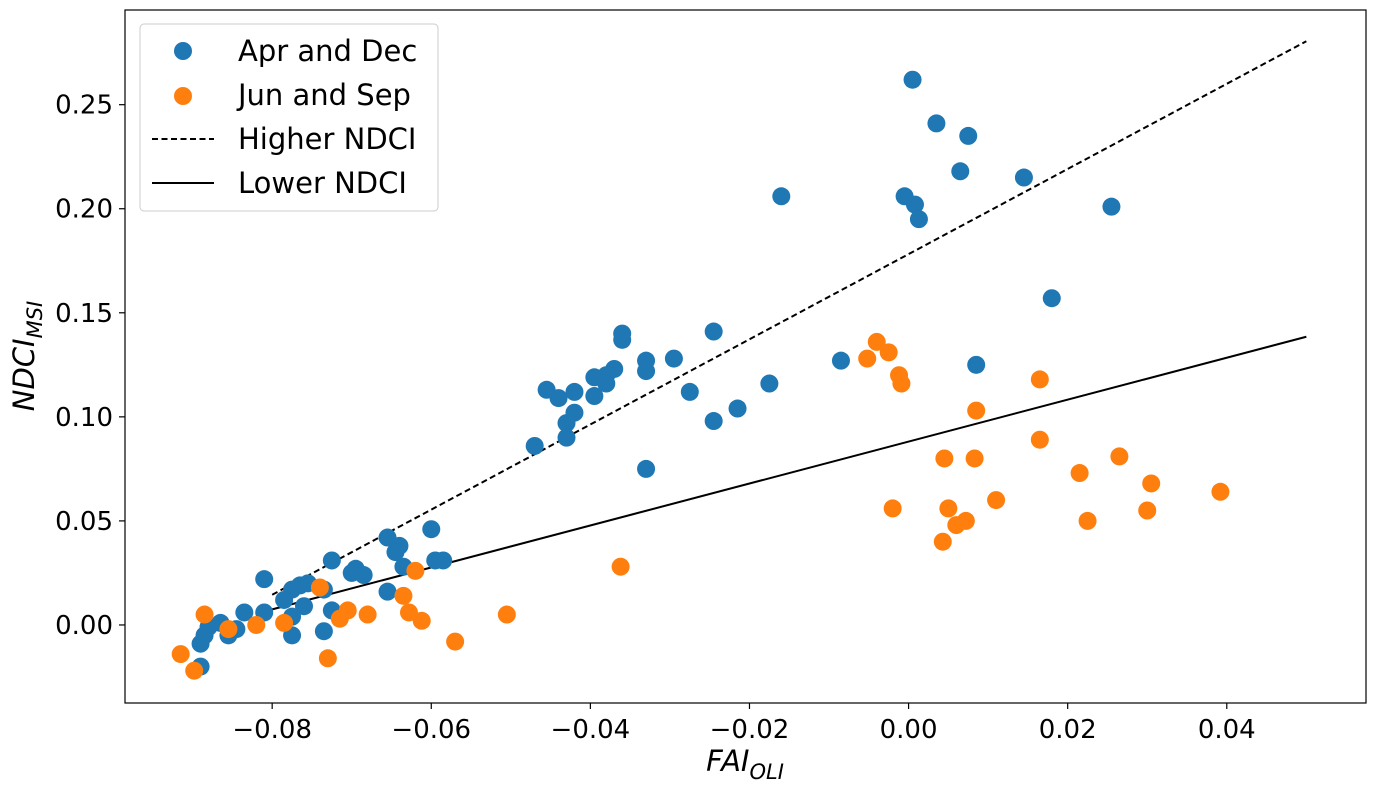 The width and height of the screenshot is (1374, 788). Describe the element at coordinates (750, 730) in the screenshot. I see `x-tick-label: −0.02` at that location.